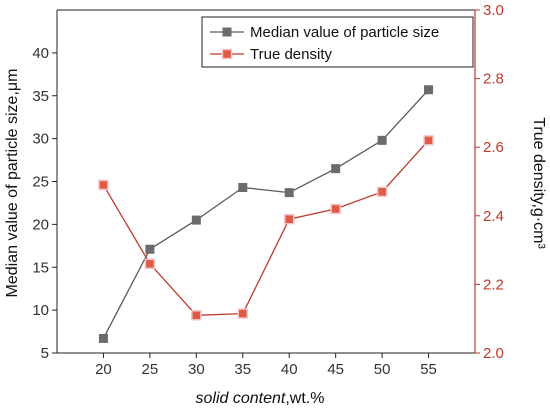 This screenshot has width=550, height=409. I want to click on x-tick-label: 35, so click(242, 369).